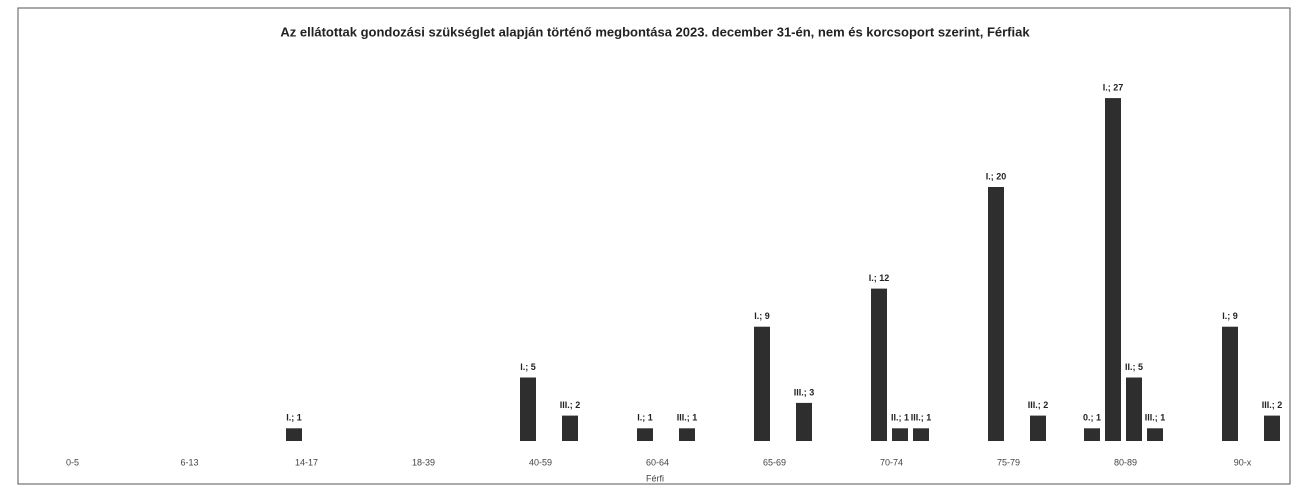 This screenshot has height=490, width=1303. I want to click on x-tick-label: 18-39, so click(423, 462).